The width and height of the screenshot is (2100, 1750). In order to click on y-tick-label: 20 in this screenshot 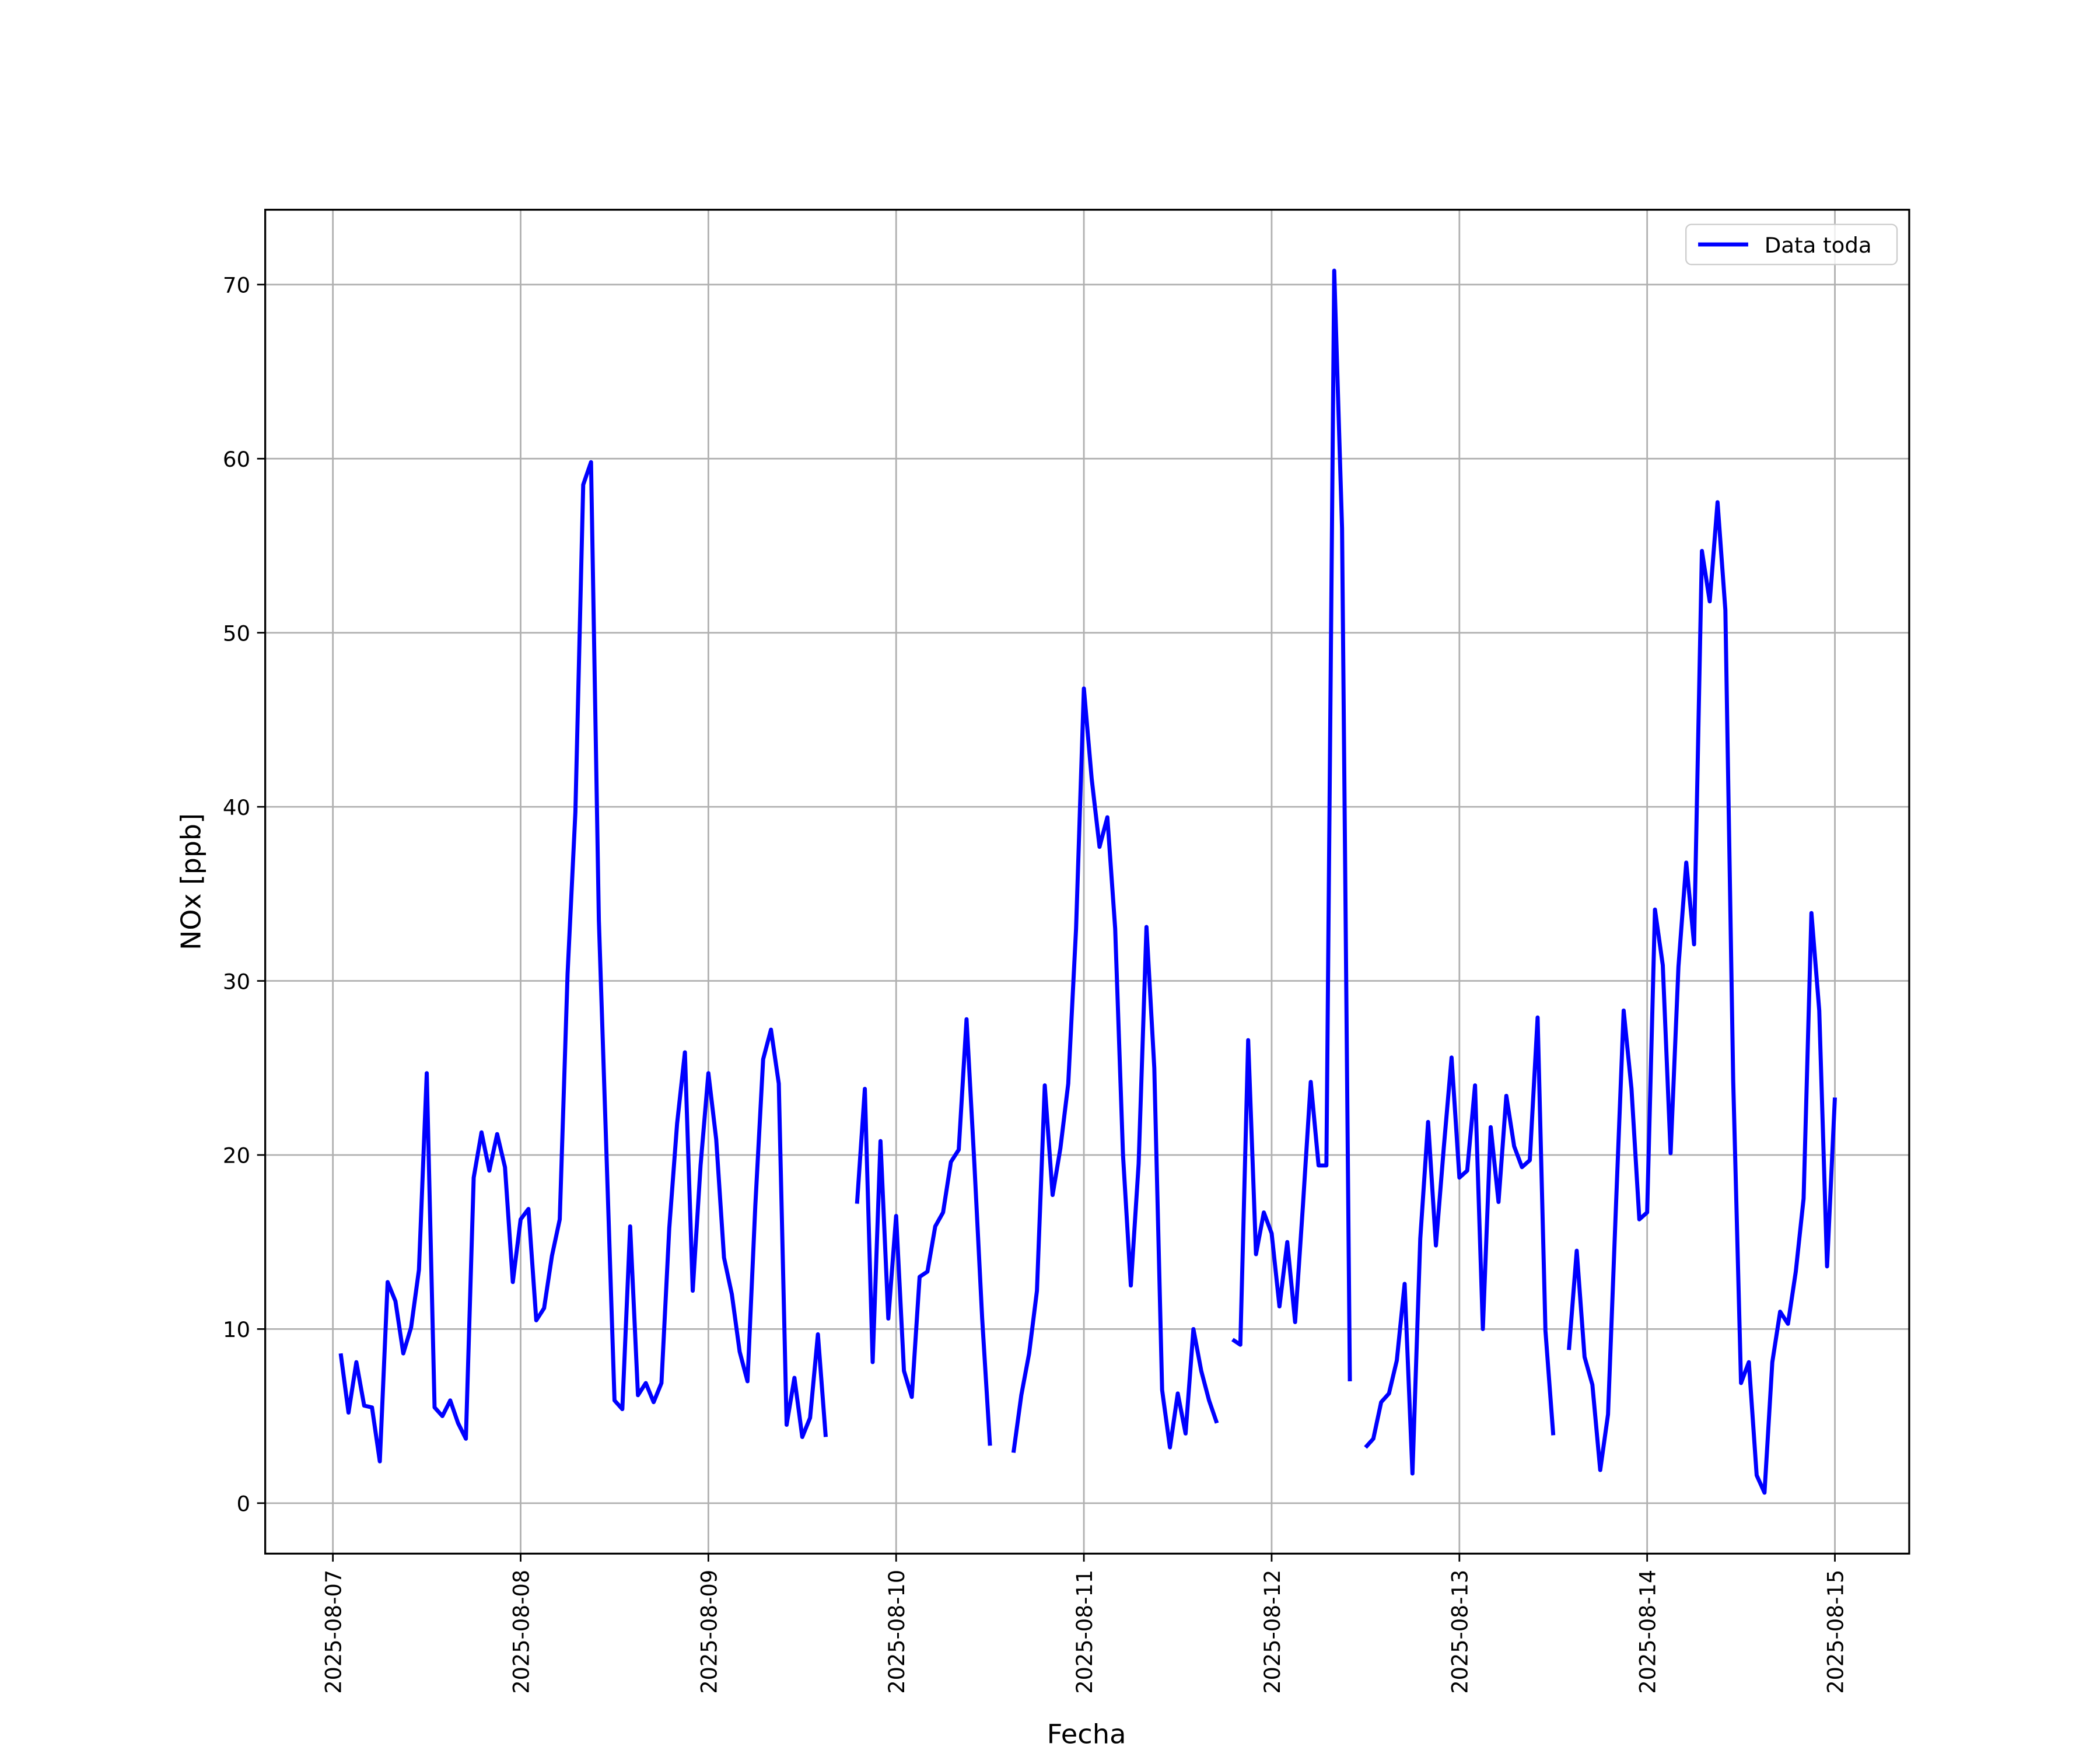, I will do `click(236, 1155)`.